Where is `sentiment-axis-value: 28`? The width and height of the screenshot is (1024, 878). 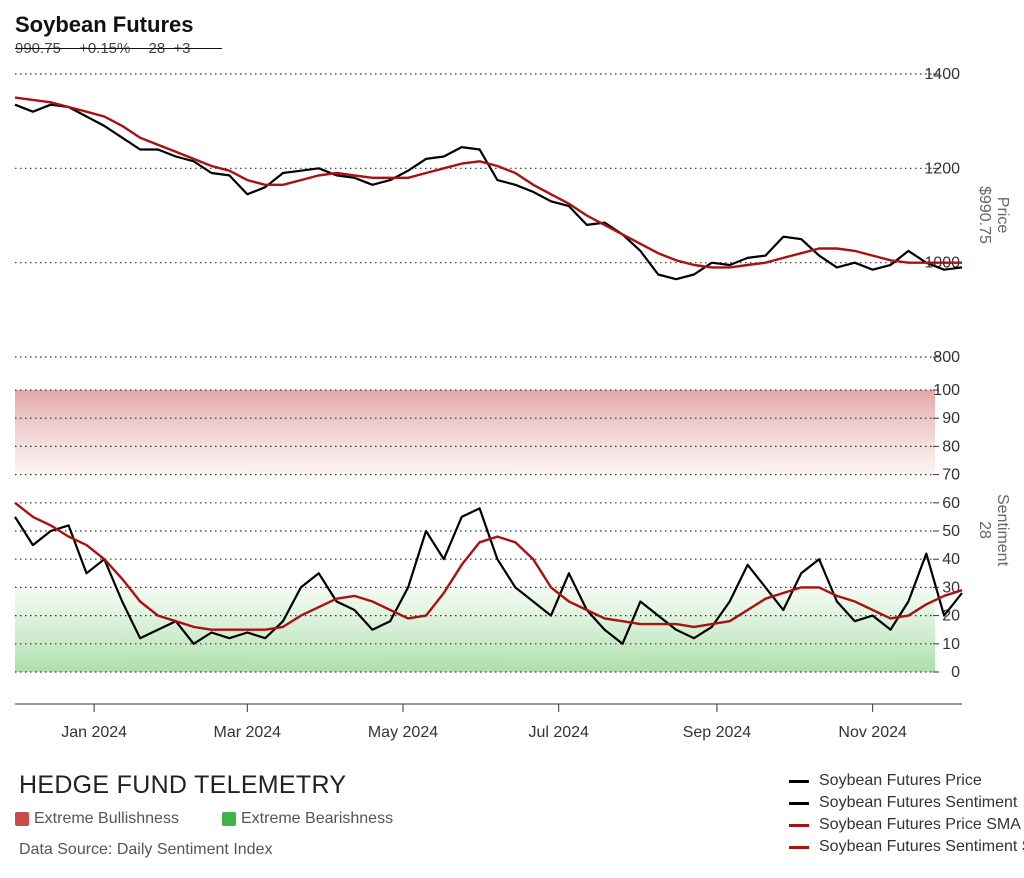
sentiment-axis-value: 28 is located at coordinates (984, 530).